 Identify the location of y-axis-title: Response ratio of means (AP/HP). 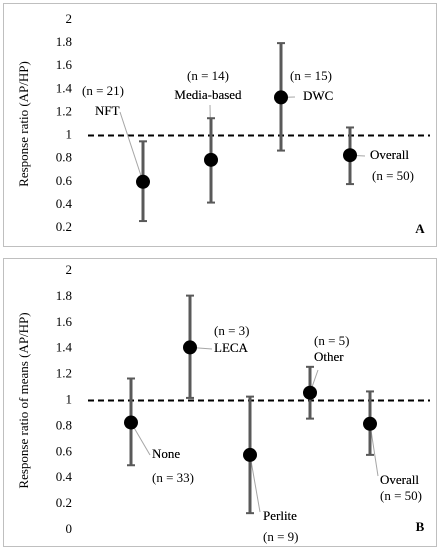
(23, 400).